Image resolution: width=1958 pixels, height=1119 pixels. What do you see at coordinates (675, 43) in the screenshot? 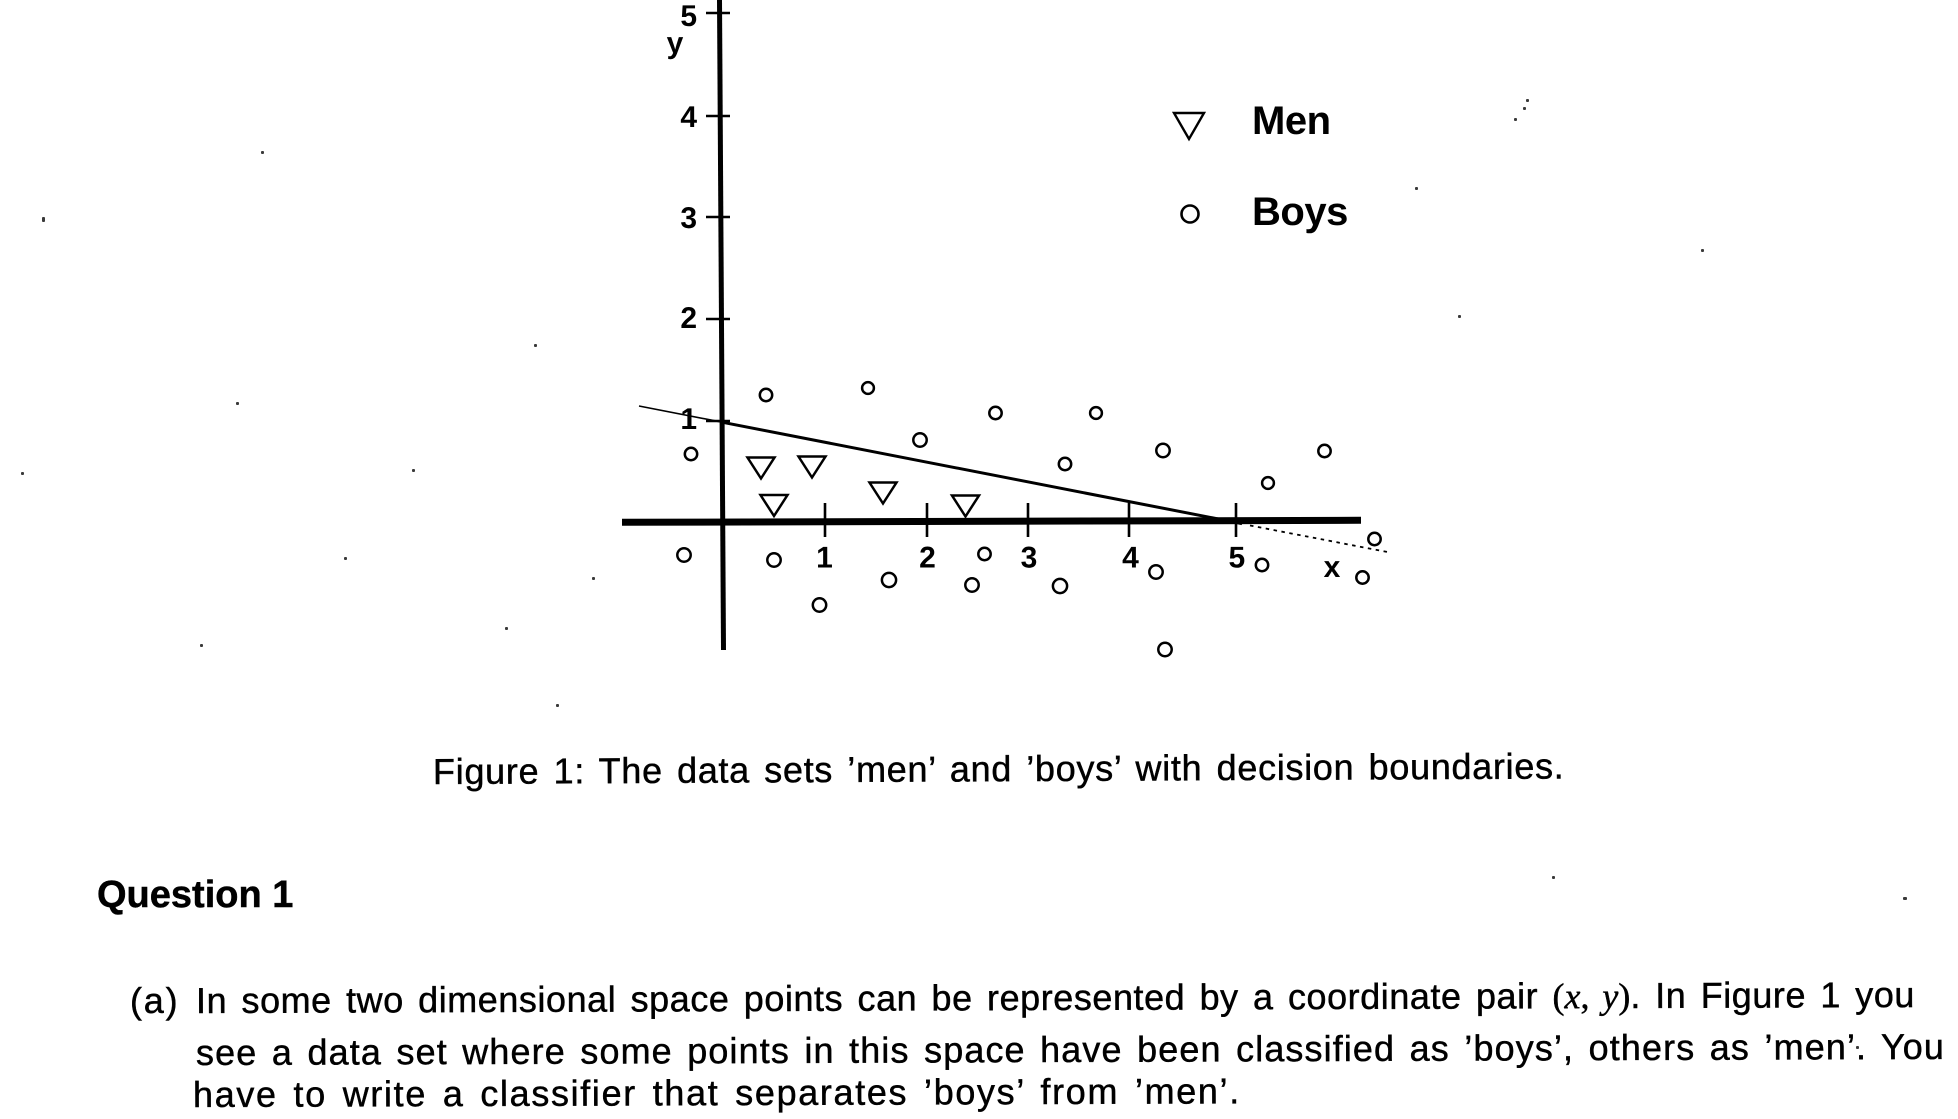
I see `svg-text: y` at bounding box center [675, 43].